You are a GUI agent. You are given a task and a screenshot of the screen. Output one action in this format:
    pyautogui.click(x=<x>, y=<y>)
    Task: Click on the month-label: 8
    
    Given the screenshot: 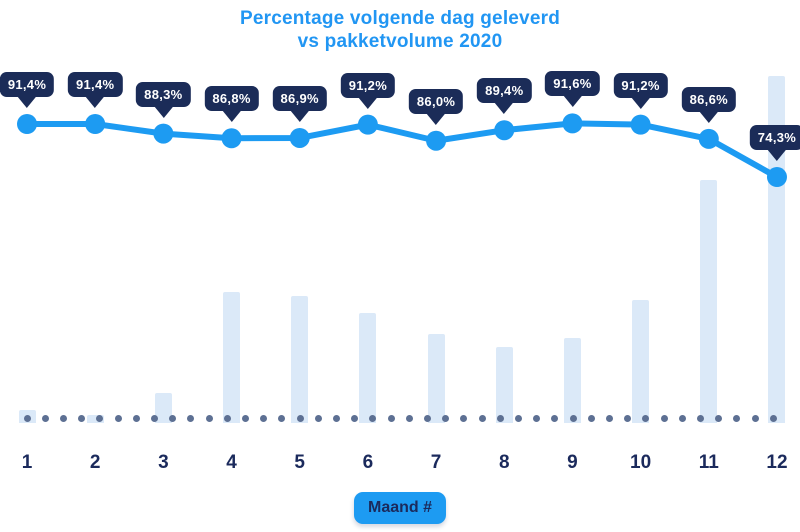 What is the action you would take?
    pyautogui.click(x=504, y=462)
    